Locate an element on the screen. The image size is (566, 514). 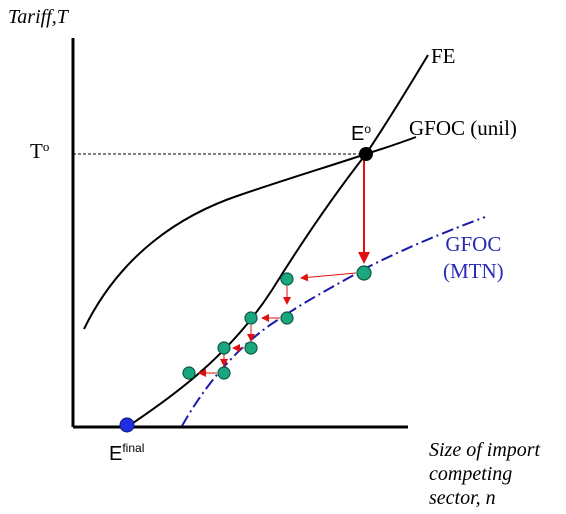
t-zero-sup: o is located at coordinates (46, 146).